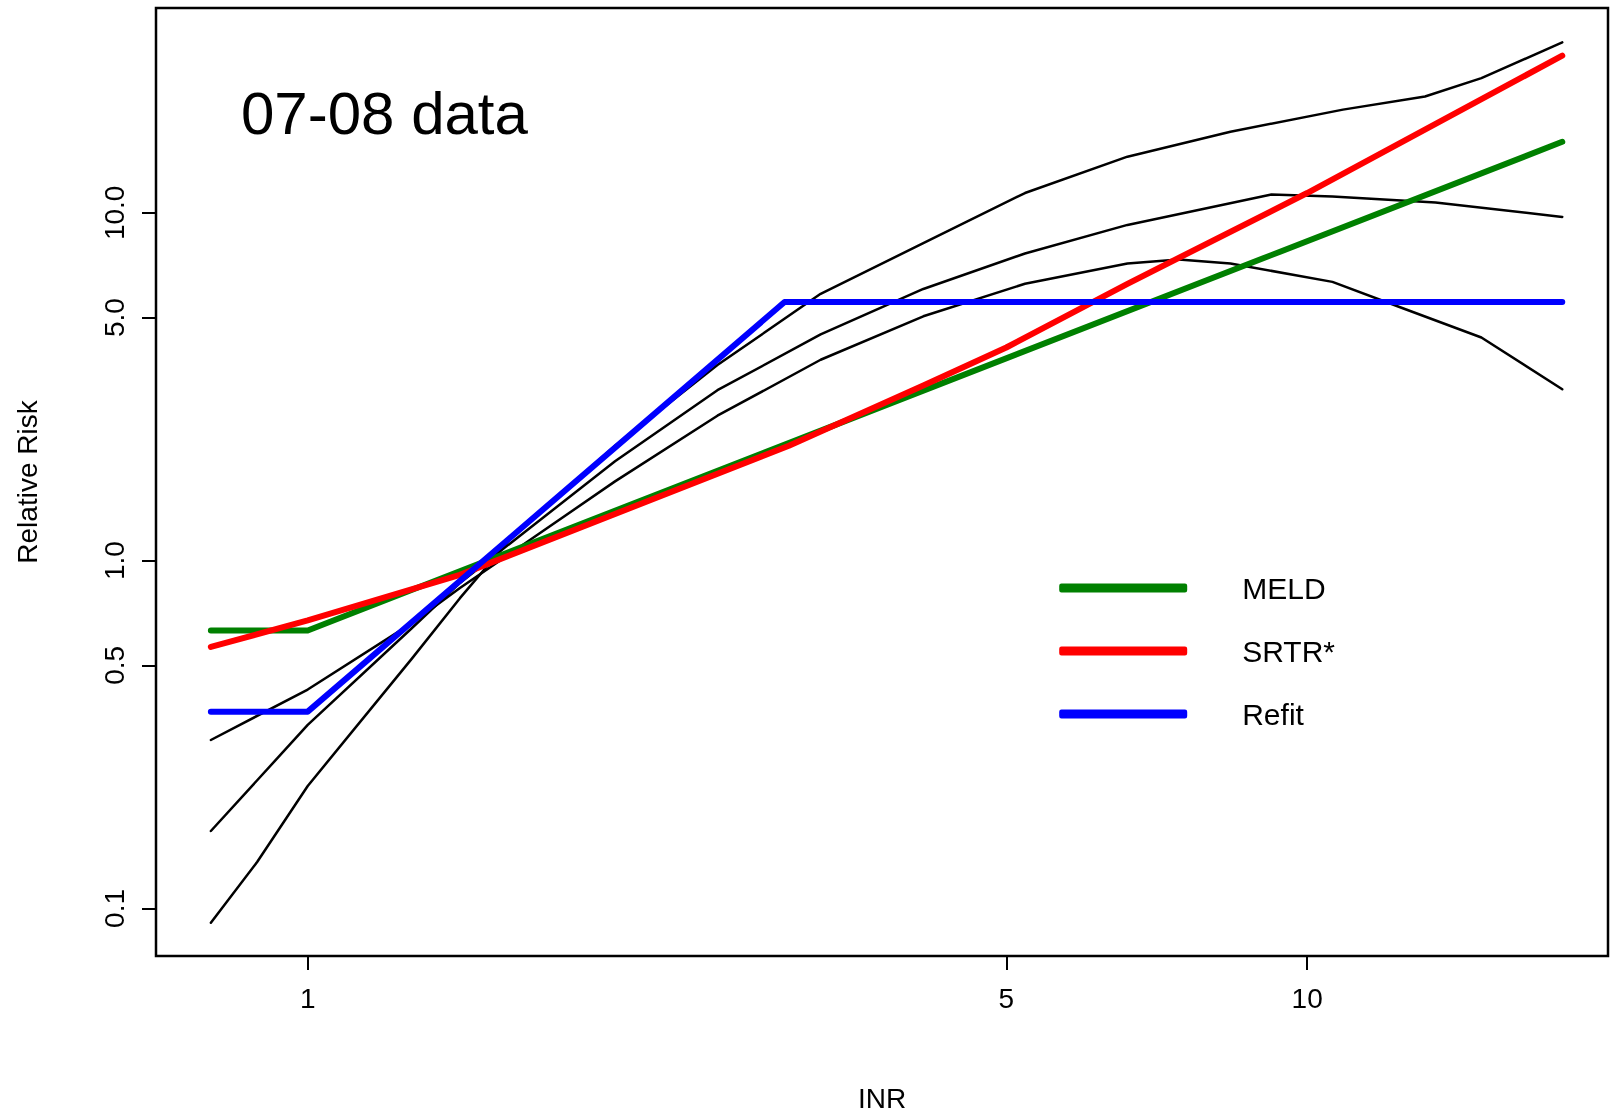 The width and height of the screenshot is (1610, 1117). I want to click on y-tick-label: 0.1, so click(114, 908).